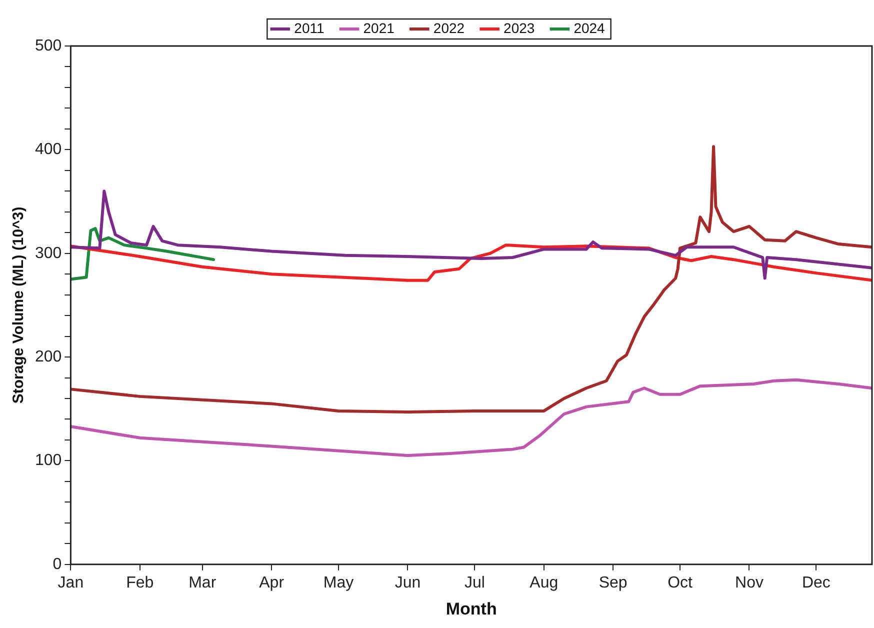  I want to click on y-tick-label: 300, so click(48, 253).